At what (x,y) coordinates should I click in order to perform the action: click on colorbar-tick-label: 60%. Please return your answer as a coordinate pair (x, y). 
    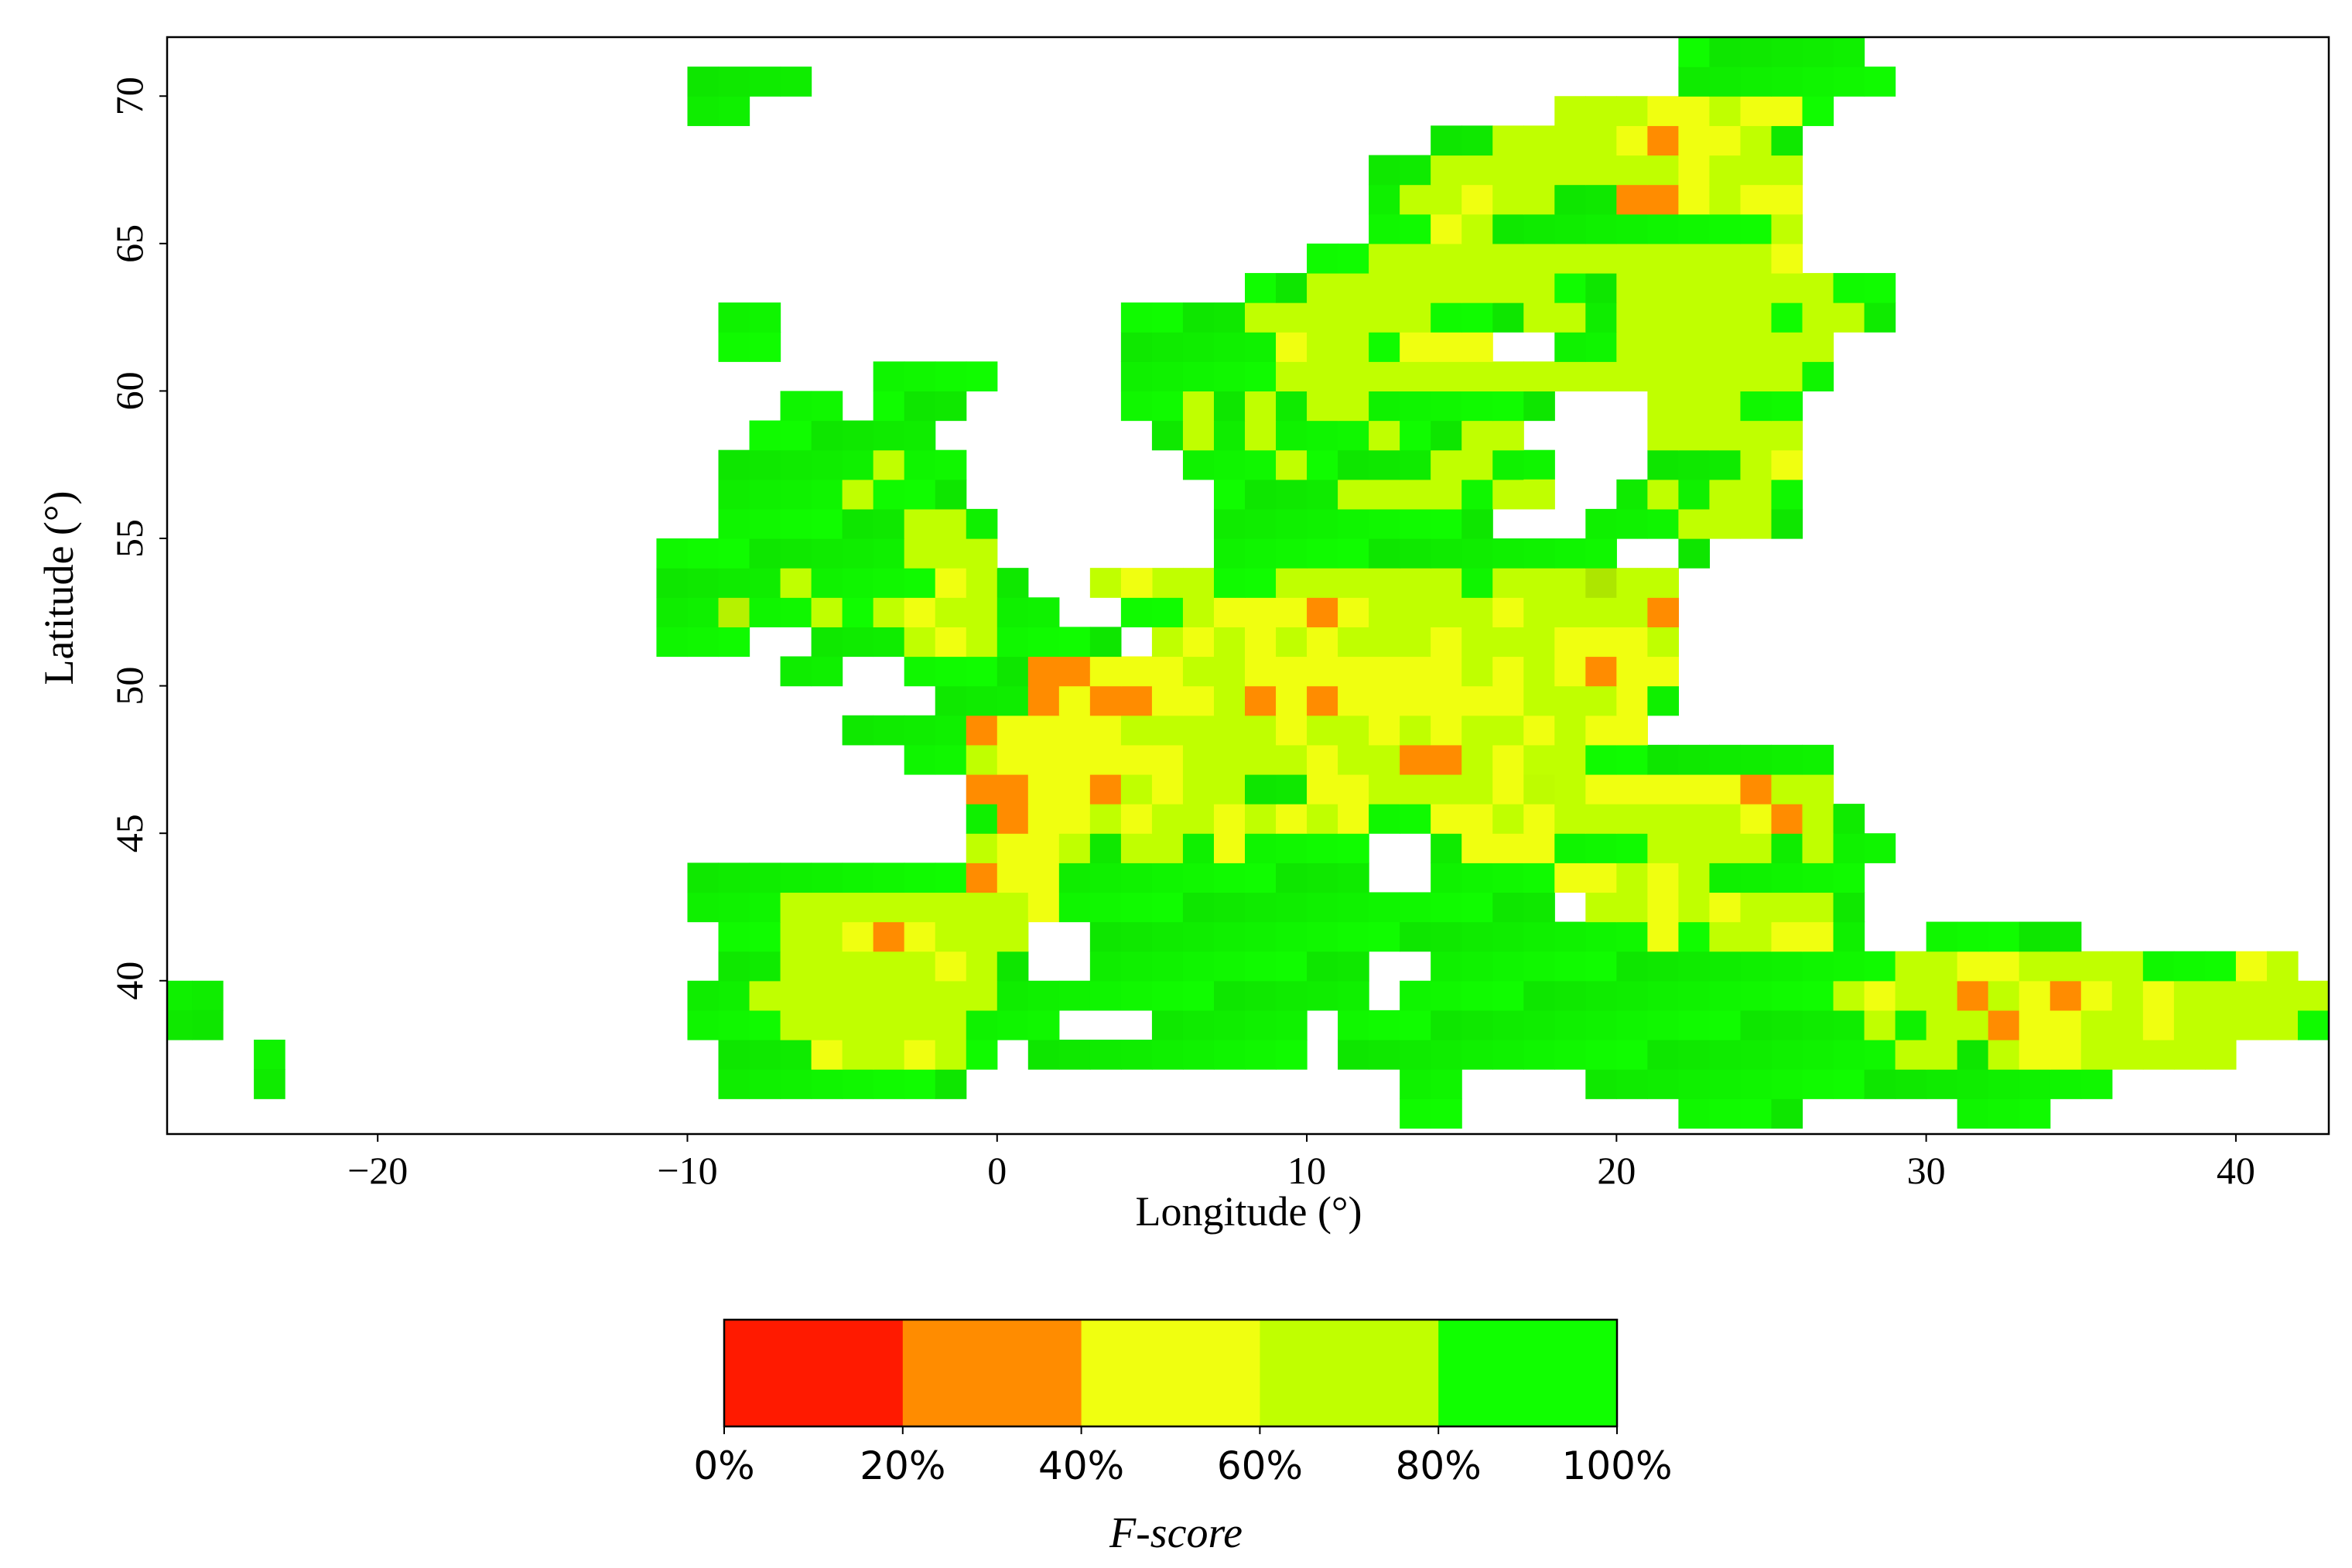
    Looking at the image, I should click on (1260, 1465).